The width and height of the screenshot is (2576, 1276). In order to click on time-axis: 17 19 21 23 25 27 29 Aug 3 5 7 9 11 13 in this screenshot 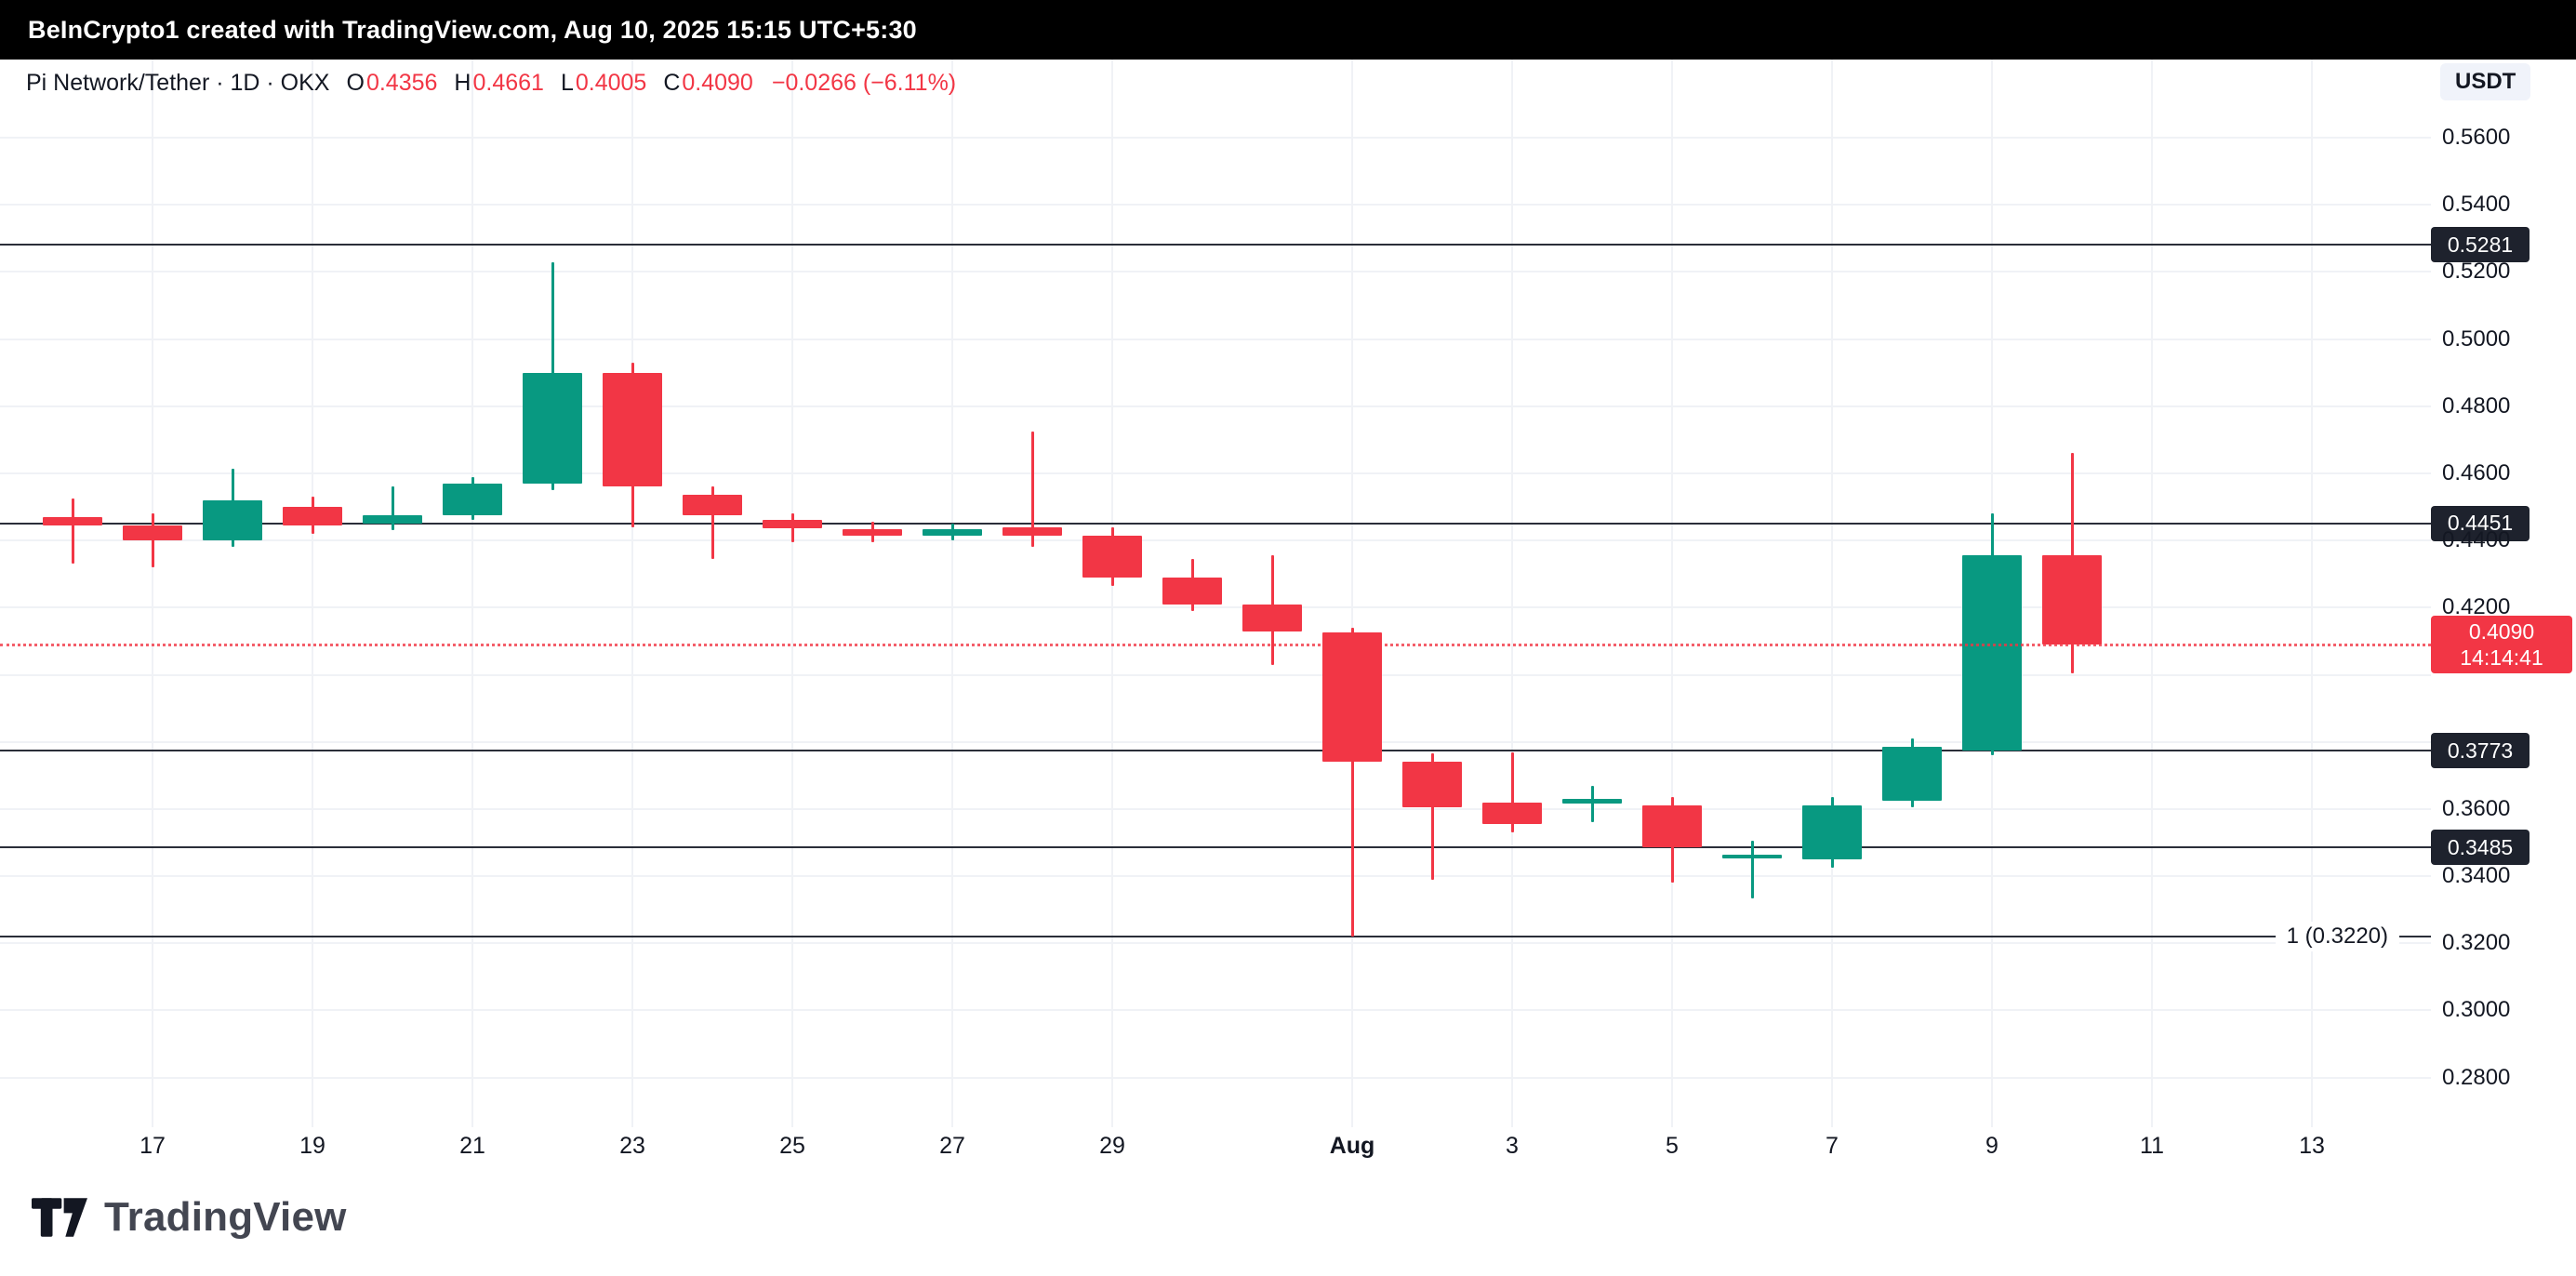, I will do `click(1215, 1153)`.